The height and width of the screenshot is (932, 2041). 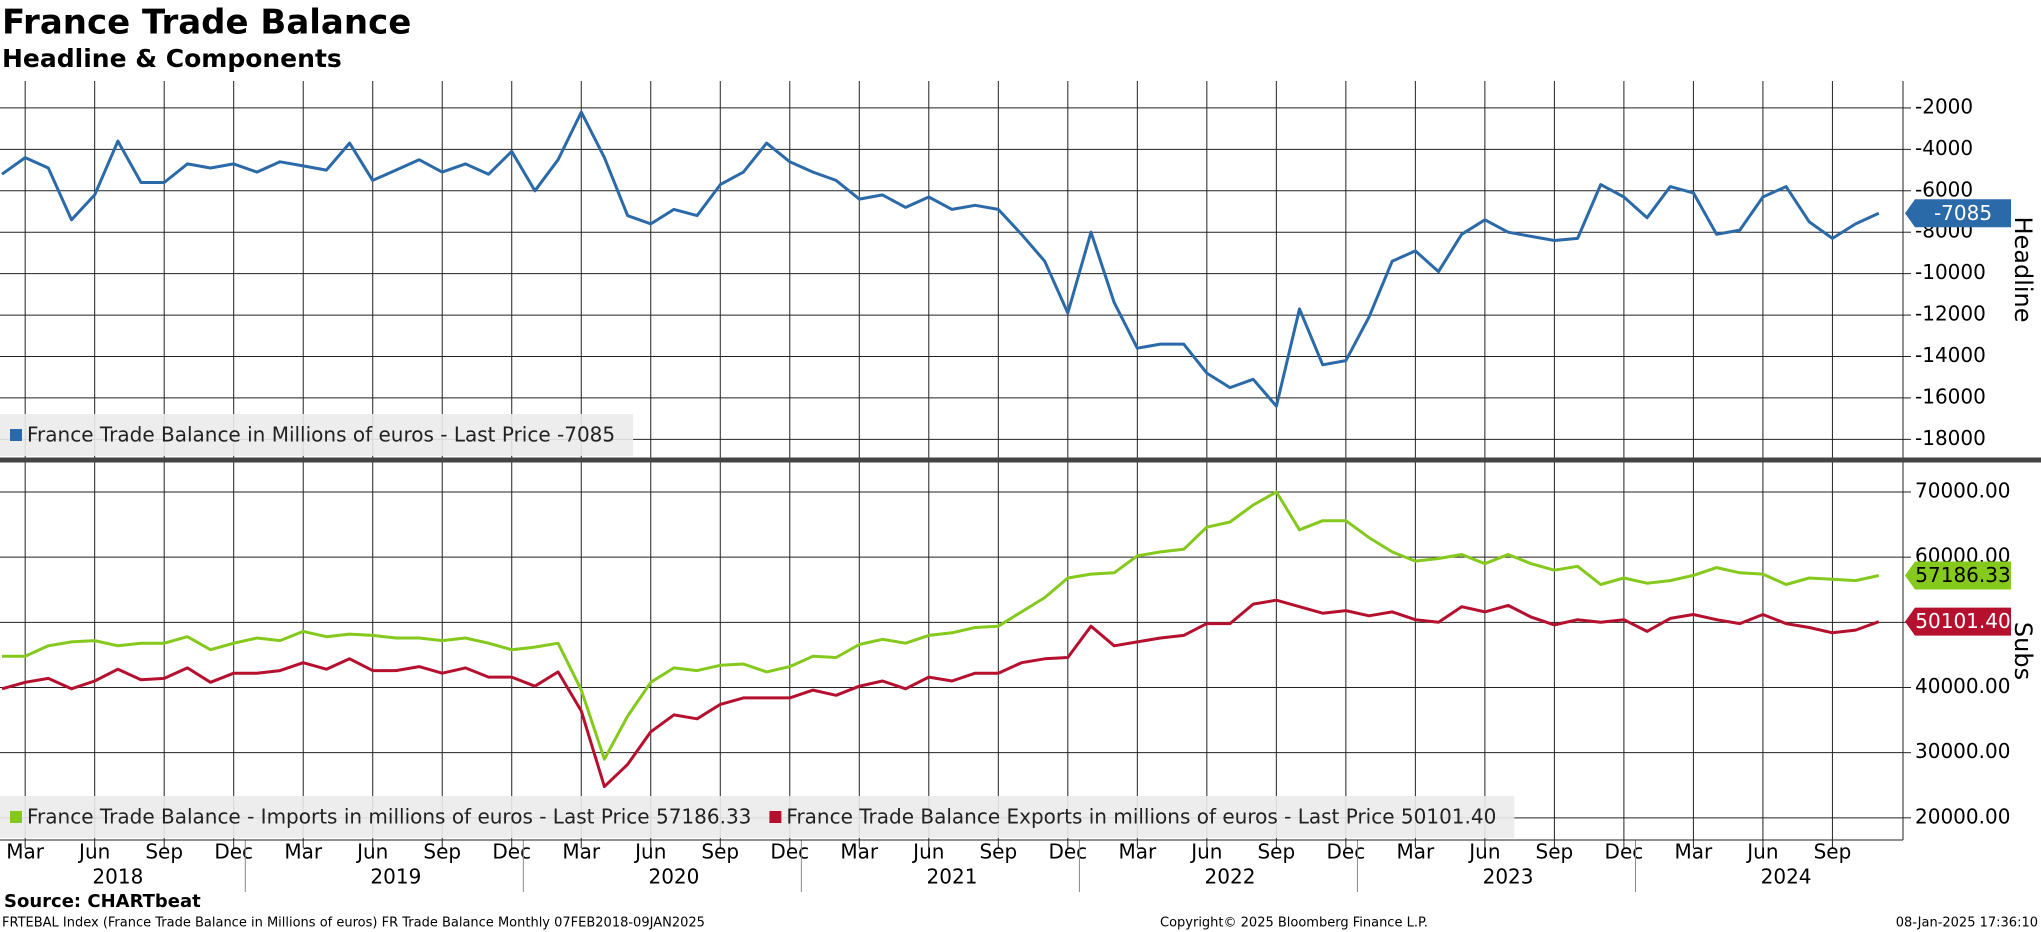 What do you see at coordinates (395, 877) in the screenshot?
I see `year-label: 2019` at bounding box center [395, 877].